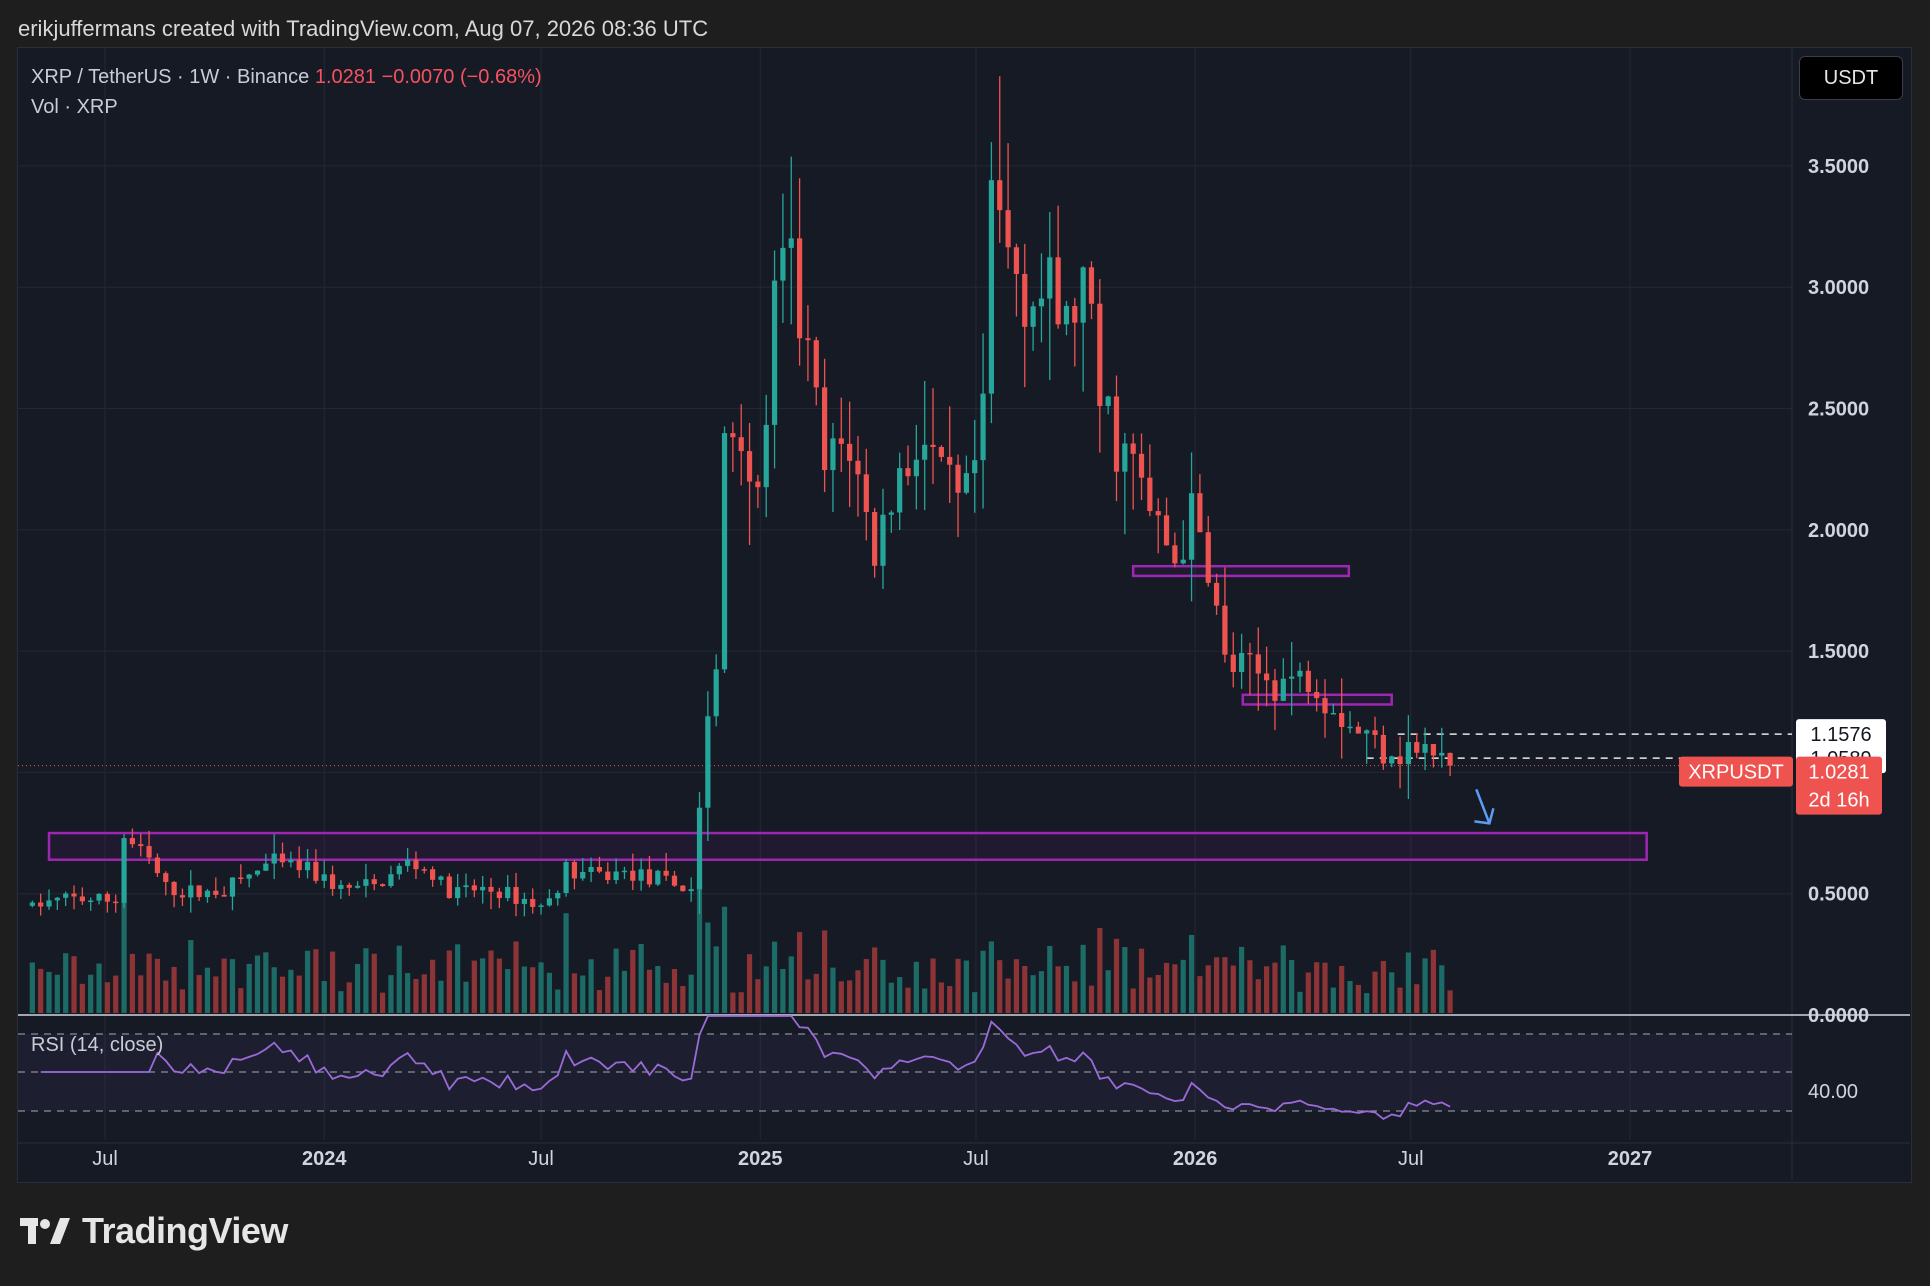  I want to click on price-tick-label: 3.5000, so click(1838, 167).